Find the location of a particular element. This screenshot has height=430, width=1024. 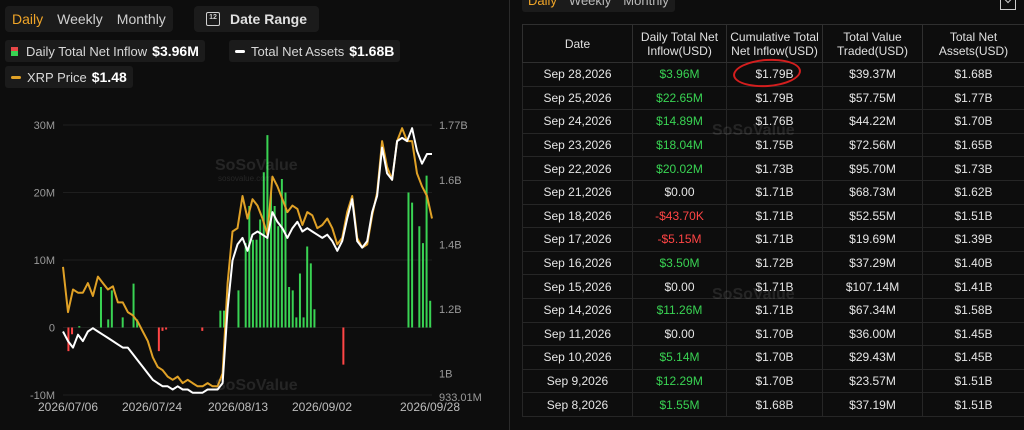

table-tab-weekly: Weekly is located at coordinates (590, 4).